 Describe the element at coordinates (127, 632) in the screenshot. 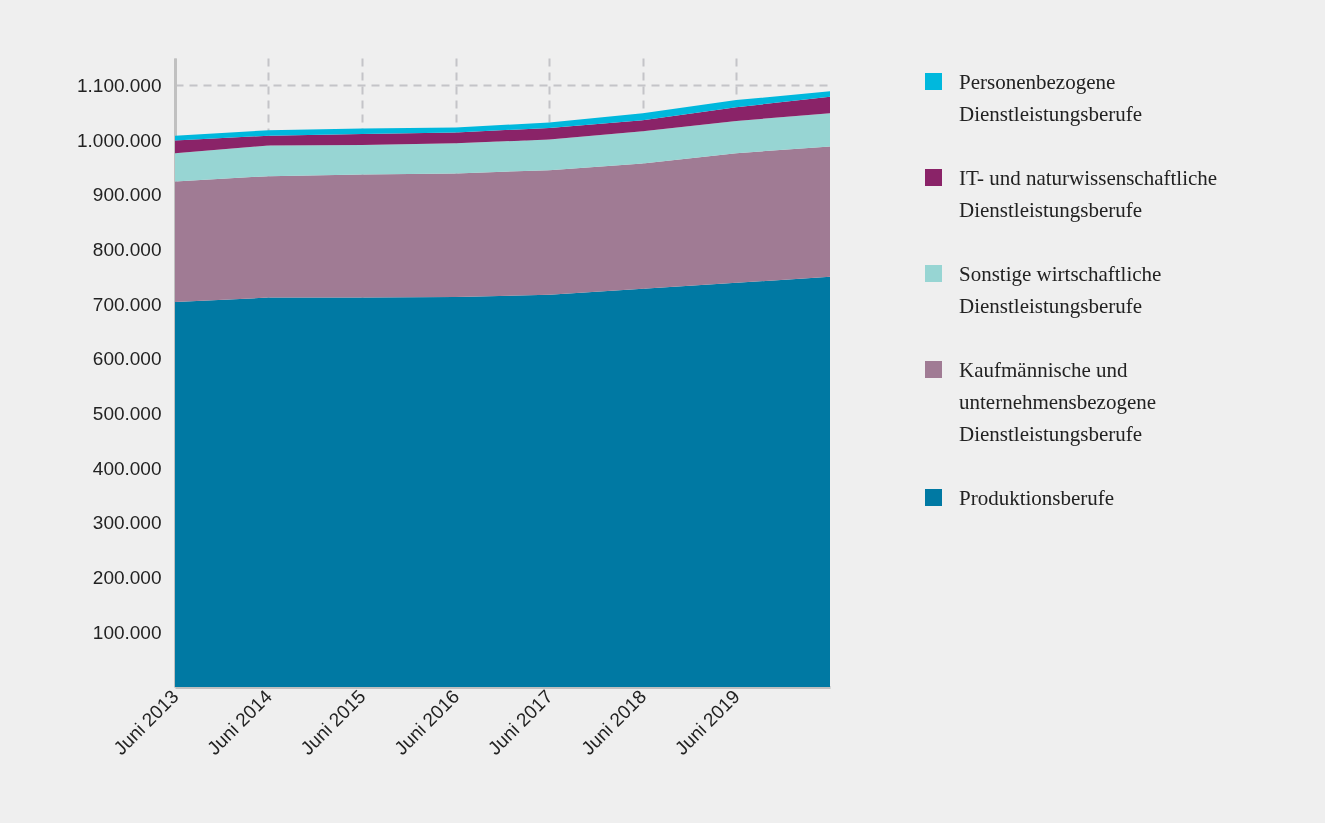

I see `y-tick-label: 100.000` at that location.